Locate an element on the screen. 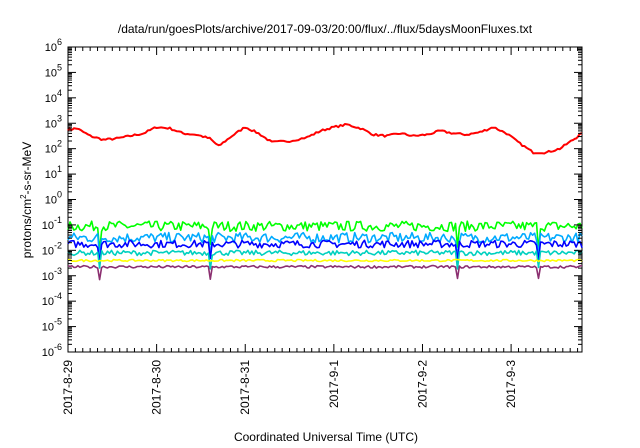  y-axis-label-base: protons/cm is located at coordinates (27, 228).